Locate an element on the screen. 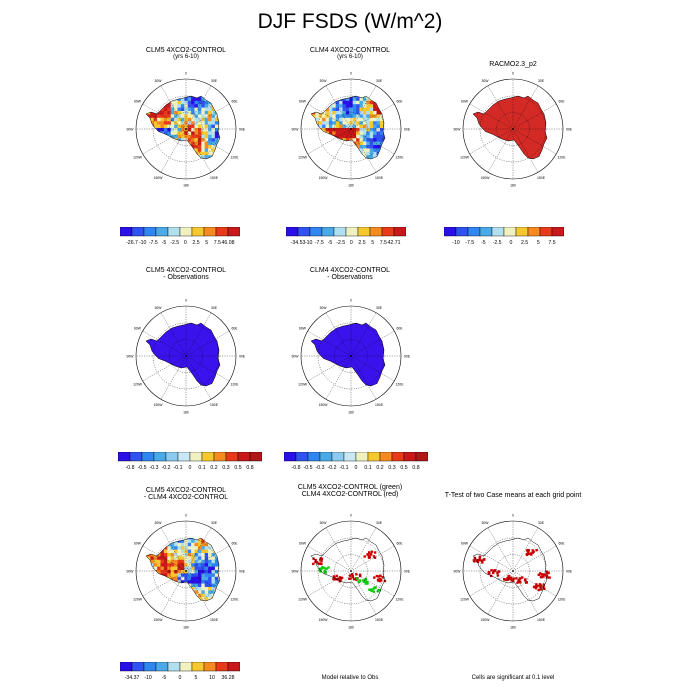 This screenshot has width=700, height=700. colorbar-tick-label: -26.7 is located at coordinates (132, 243).